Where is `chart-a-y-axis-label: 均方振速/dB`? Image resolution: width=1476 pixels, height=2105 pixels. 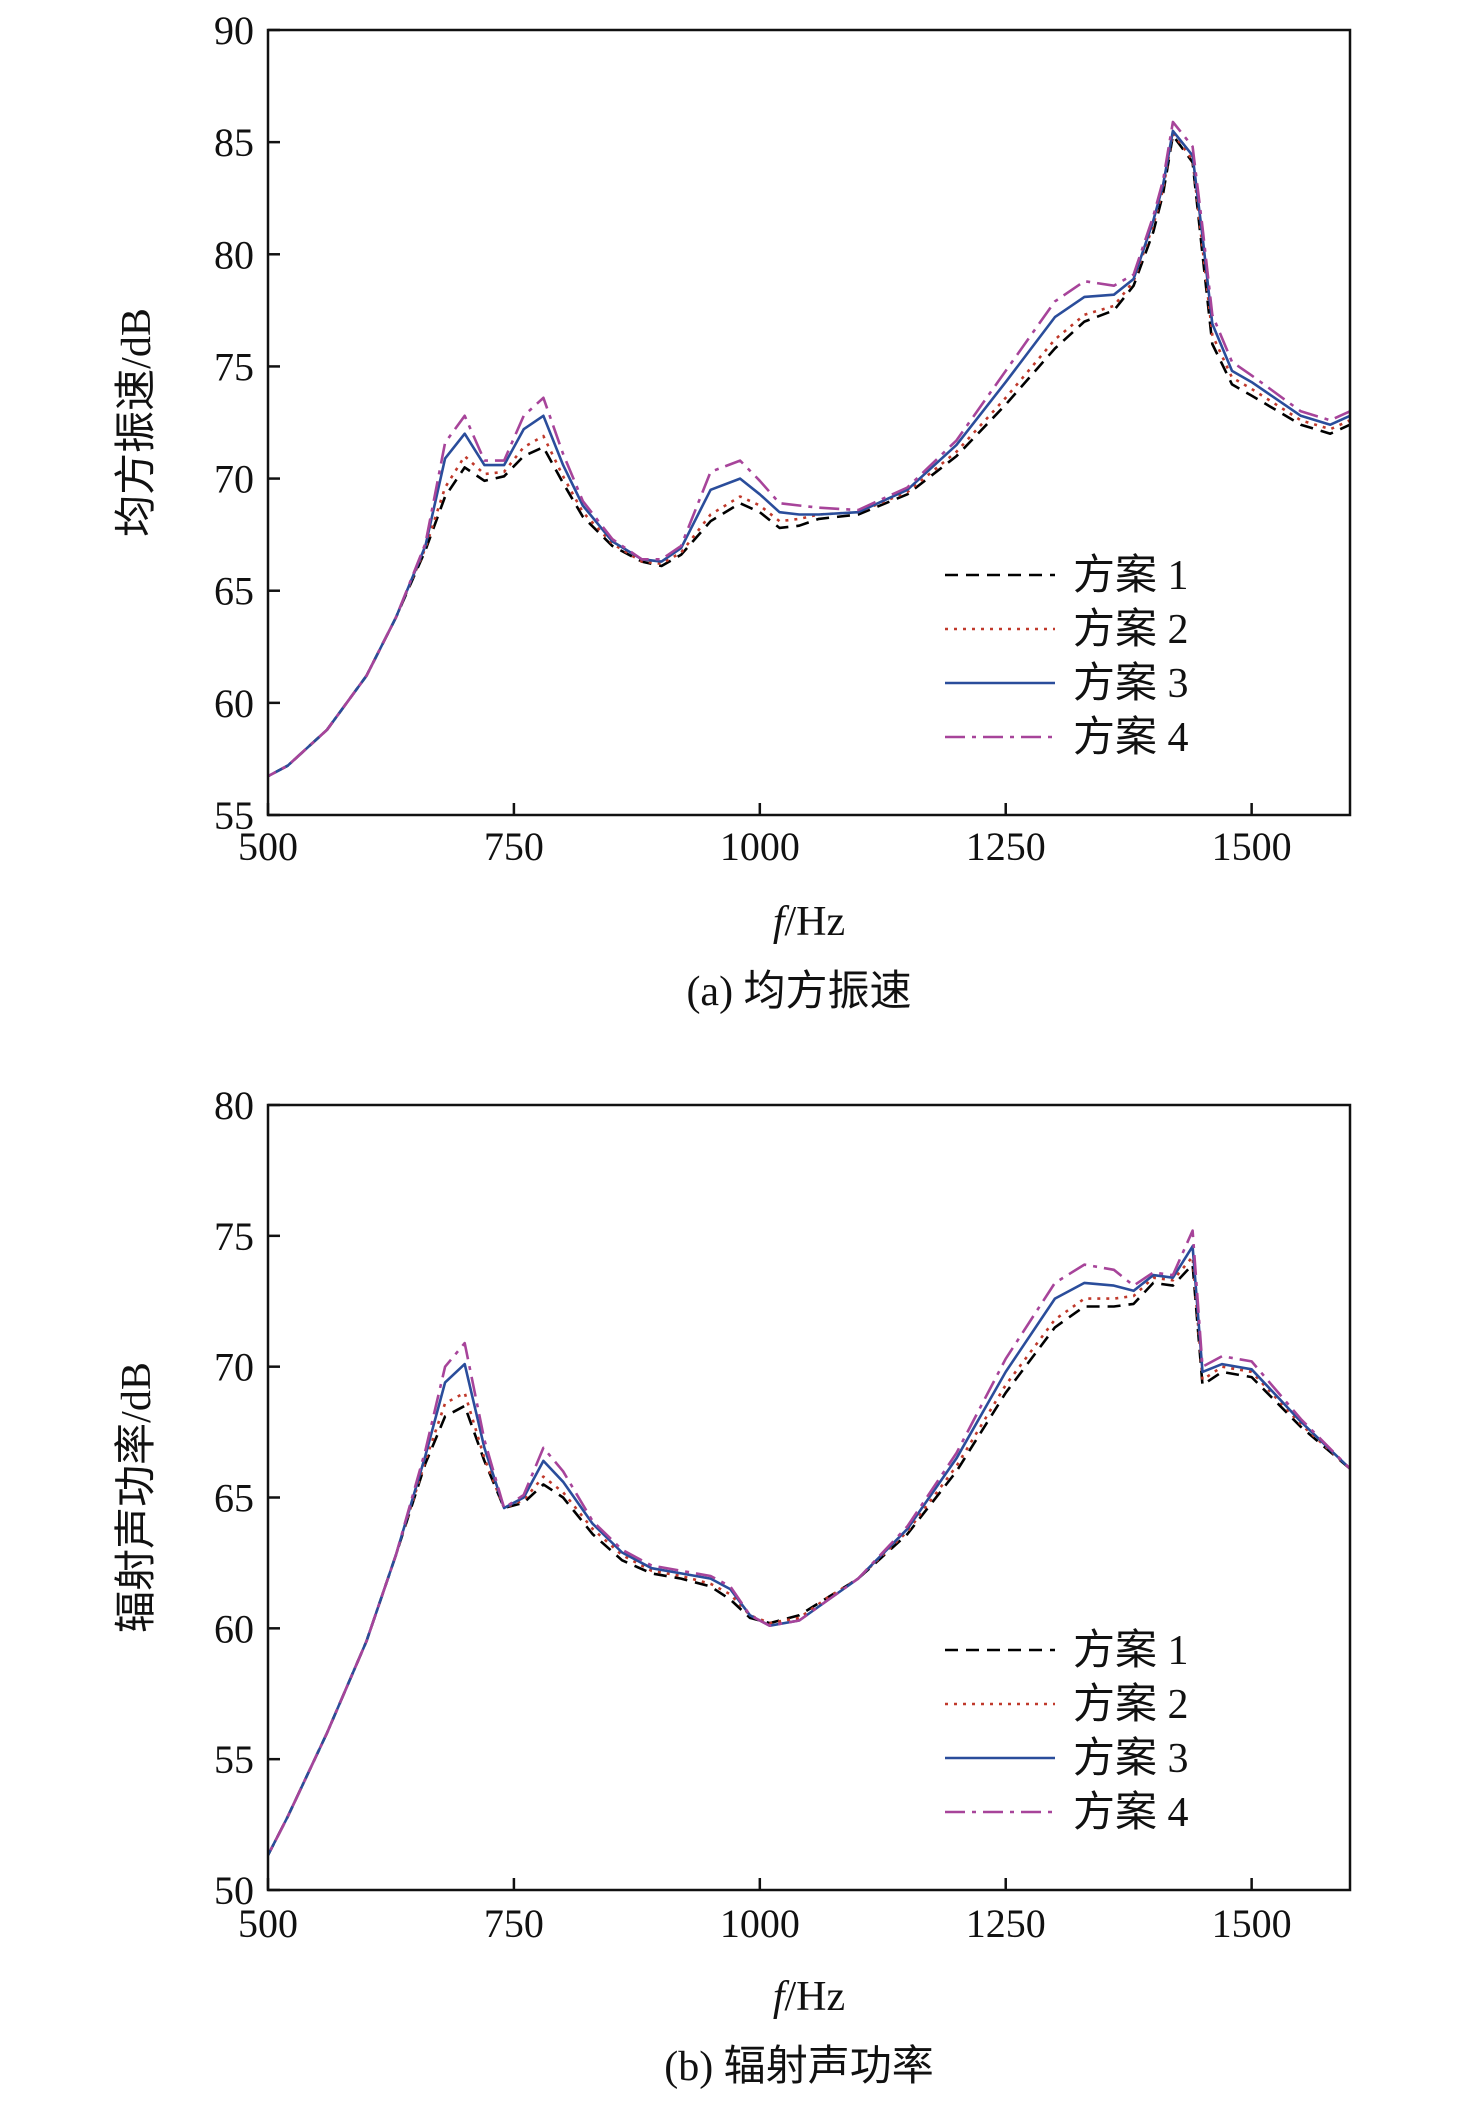
chart-a-y-axis-label: 均方振速/dB is located at coordinates (137, 422).